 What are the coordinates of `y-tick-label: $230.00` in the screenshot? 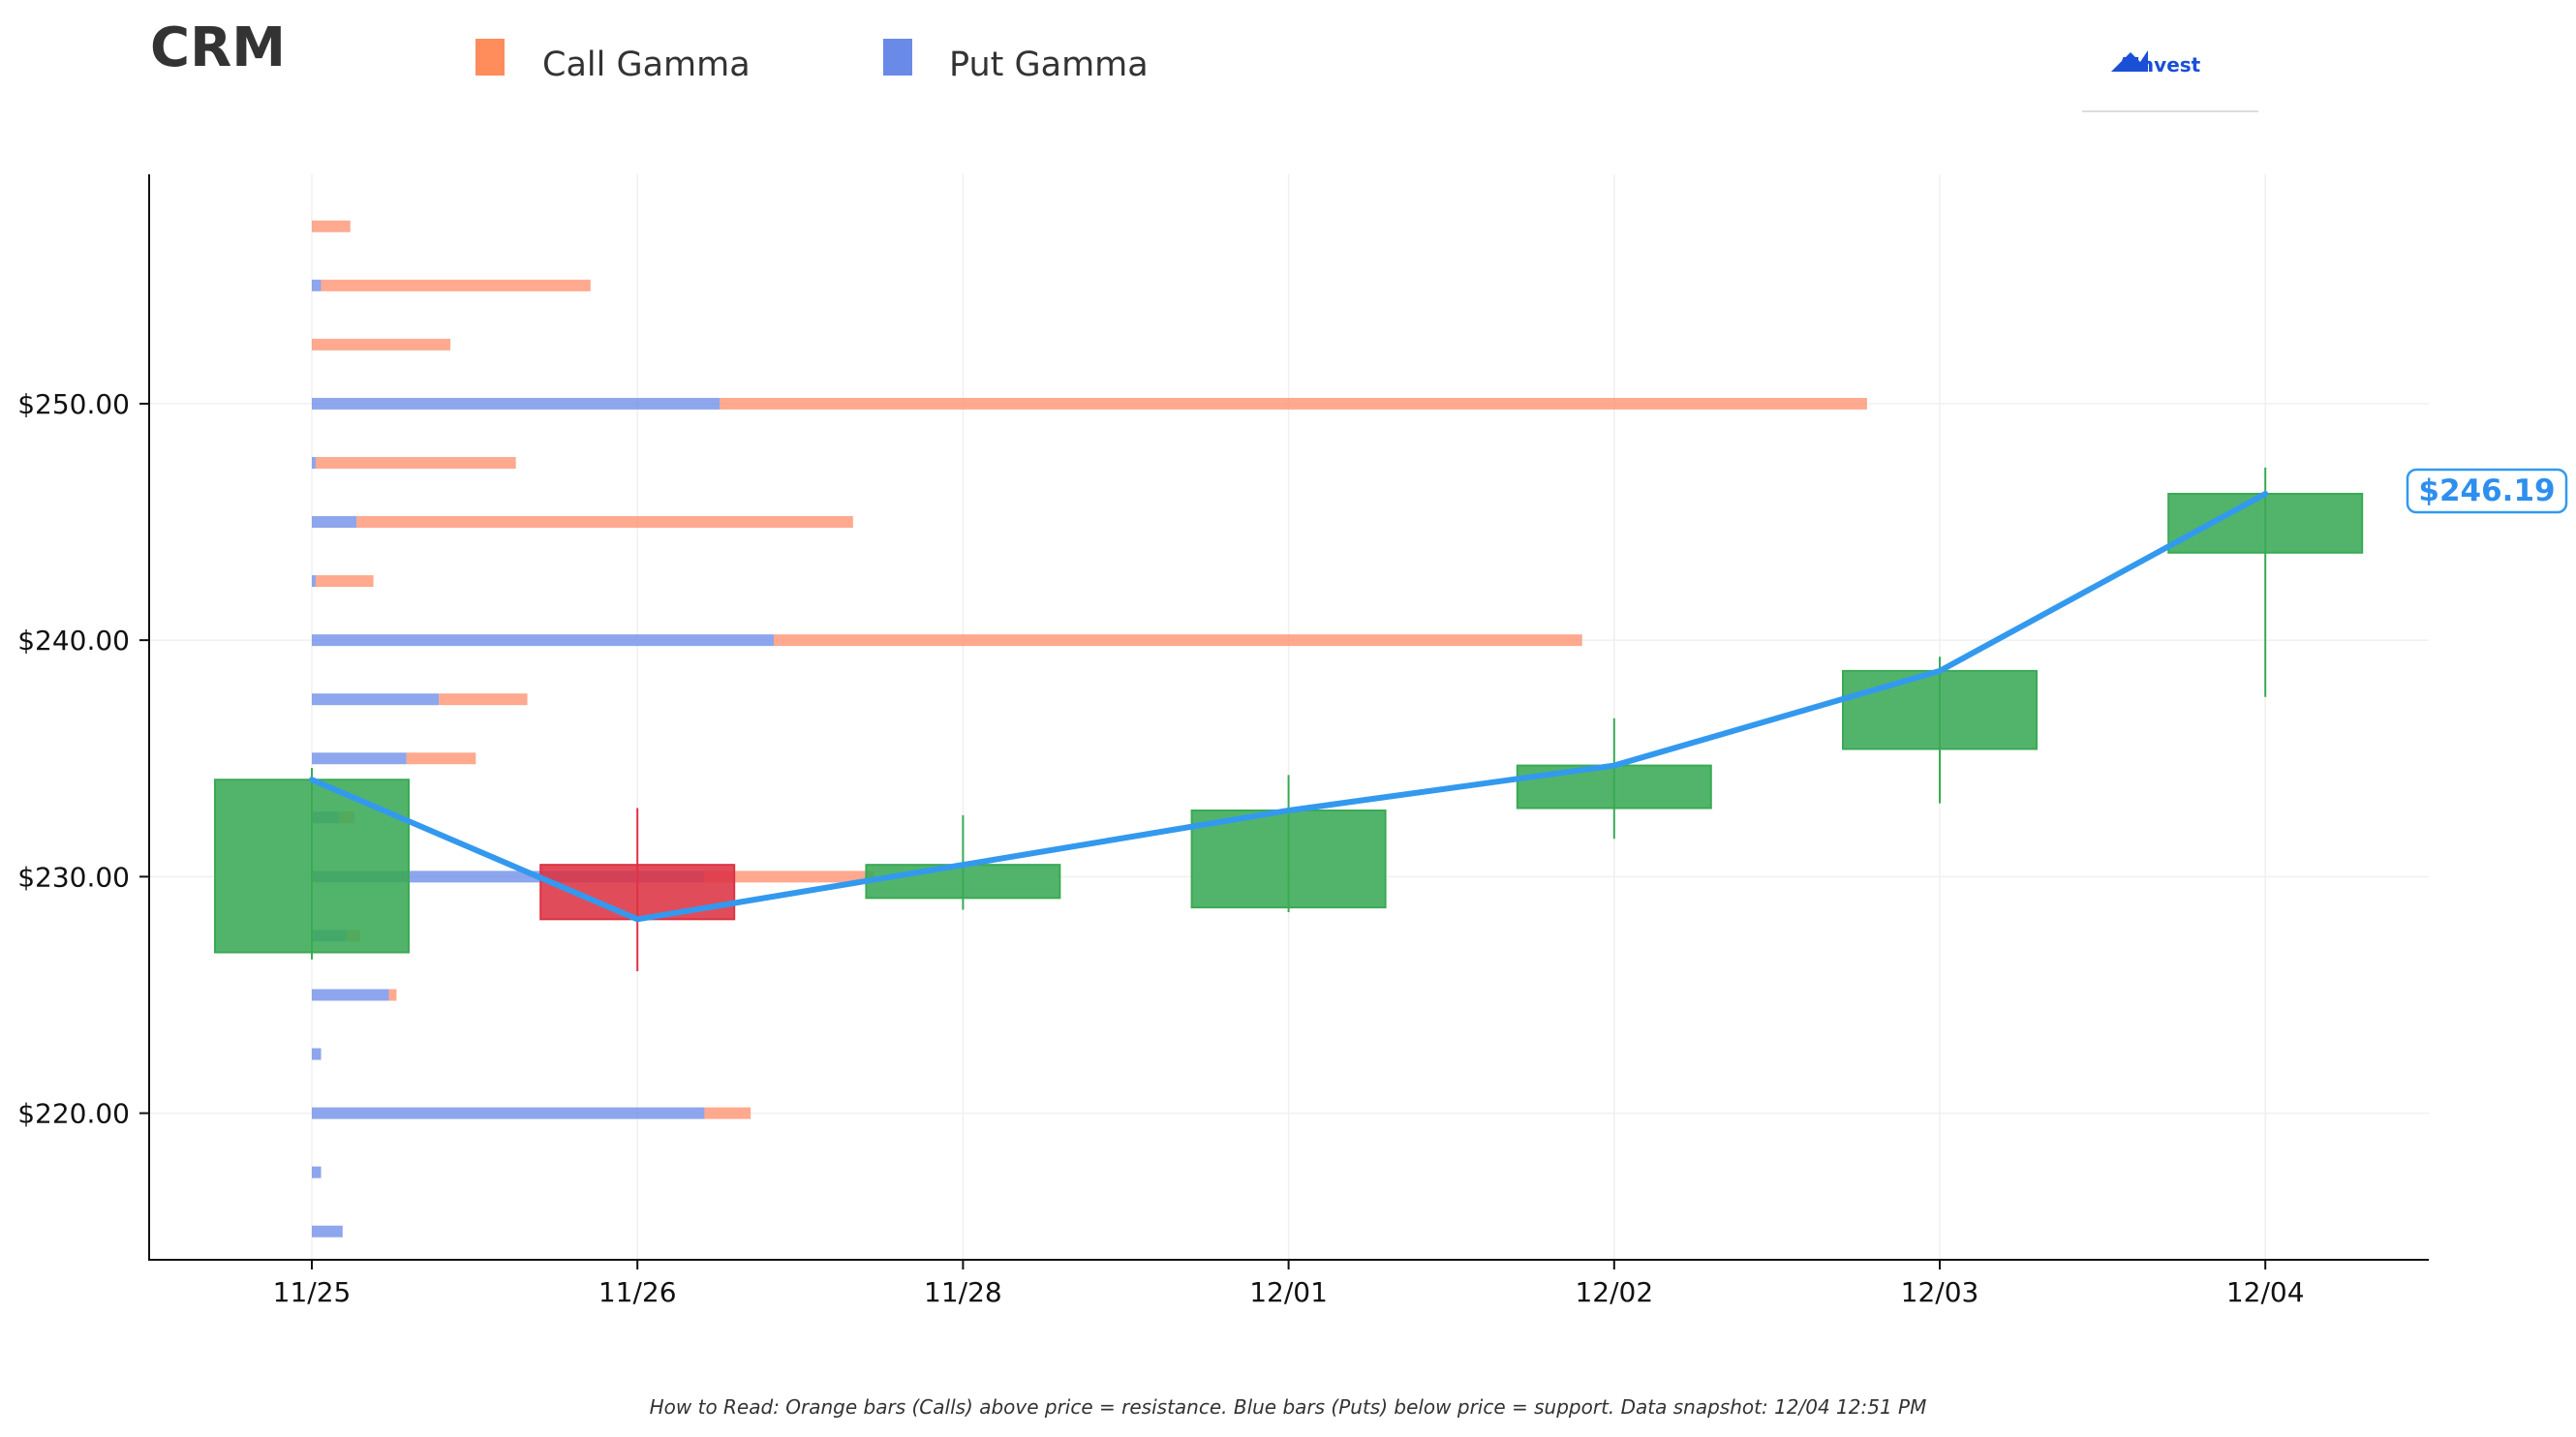 It's located at (73, 877).